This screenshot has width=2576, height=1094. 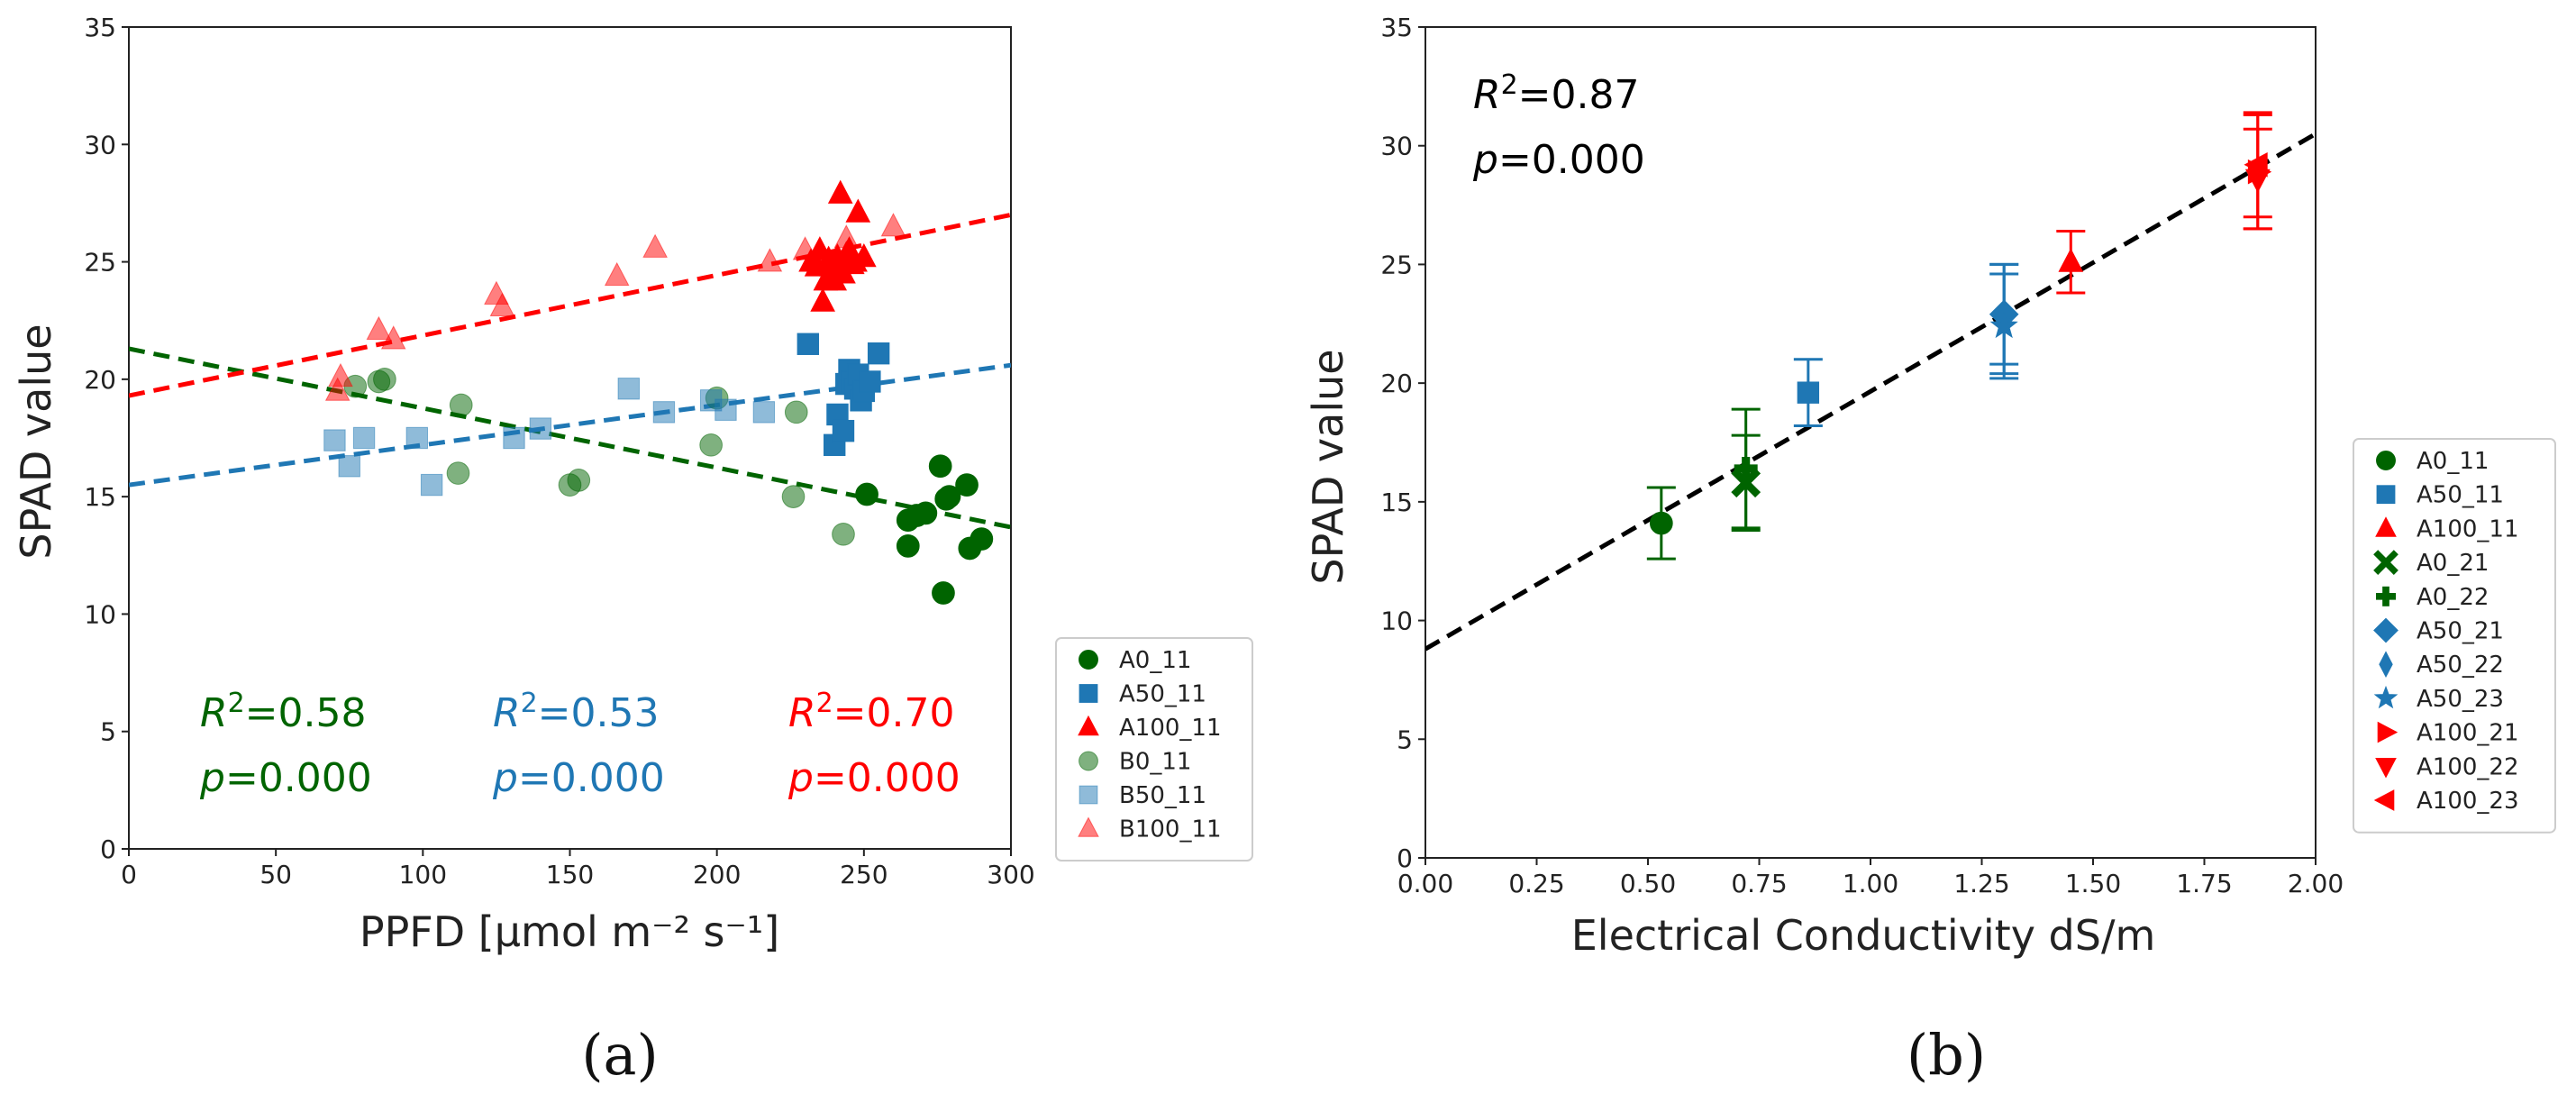 What do you see at coordinates (108, 732) in the screenshot?
I see `panel-a-y-tick-label: 5` at bounding box center [108, 732].